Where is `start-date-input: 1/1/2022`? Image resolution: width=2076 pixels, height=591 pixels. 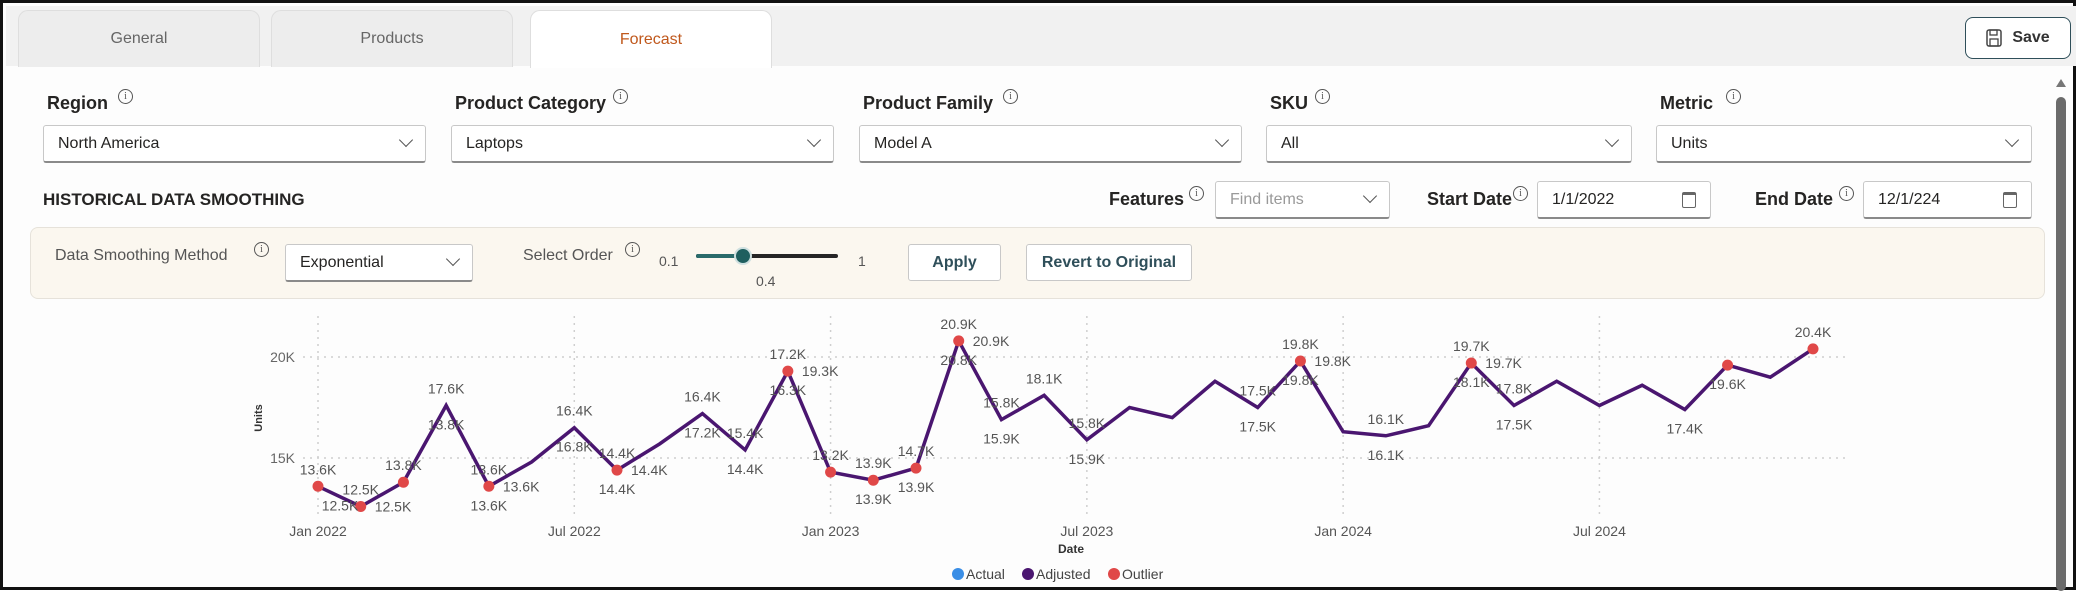 start-date-input: 1/1/2022 is located at coordinates (1624, 200).